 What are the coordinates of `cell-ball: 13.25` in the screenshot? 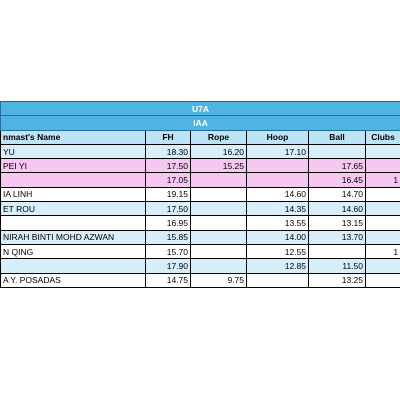 It's located at (337, 280).